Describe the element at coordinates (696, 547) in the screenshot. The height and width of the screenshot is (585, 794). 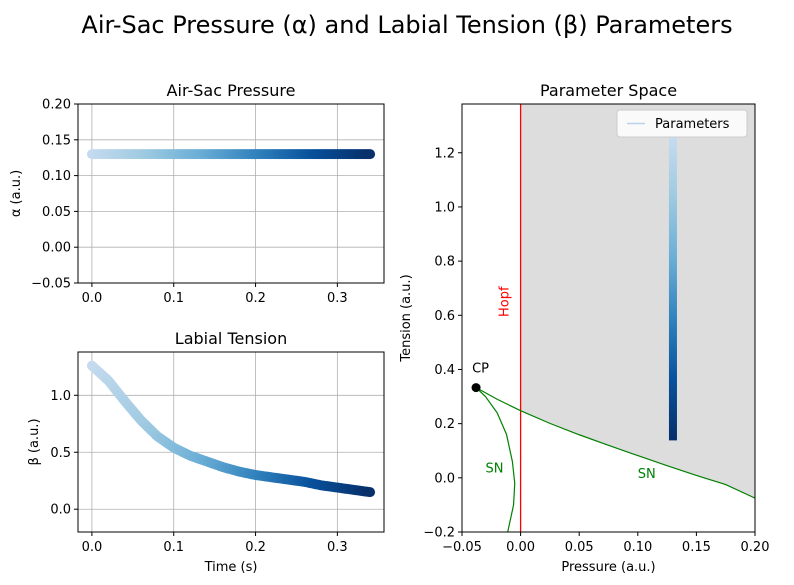
I see `x-tick-label: 0.15` at that location.